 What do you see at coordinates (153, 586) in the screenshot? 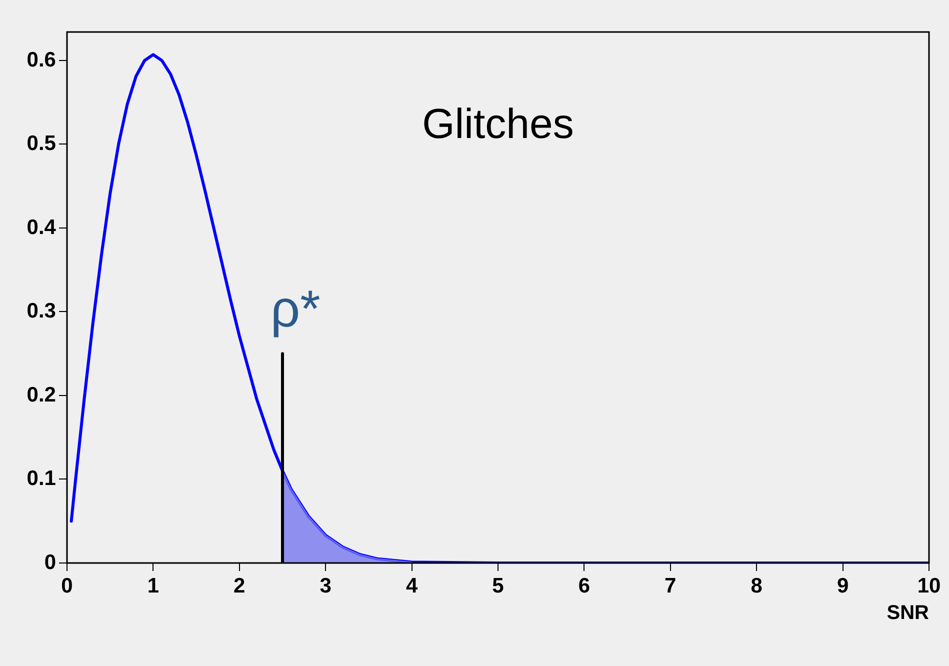
I see `x-tick-label: 1` at bounding box center [153, 586].